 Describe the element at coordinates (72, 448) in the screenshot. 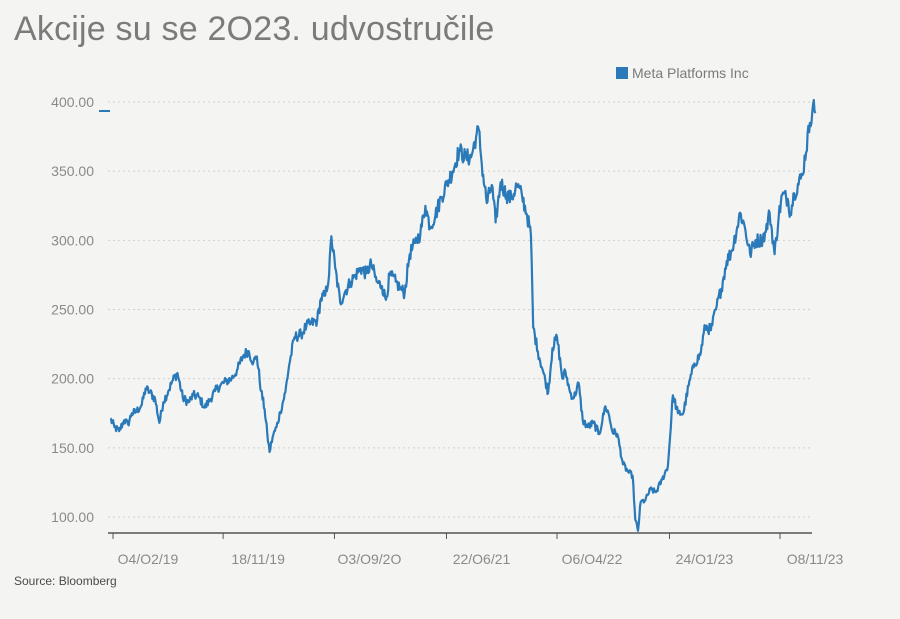

I see `y-tick-label: 150.00` at that location.